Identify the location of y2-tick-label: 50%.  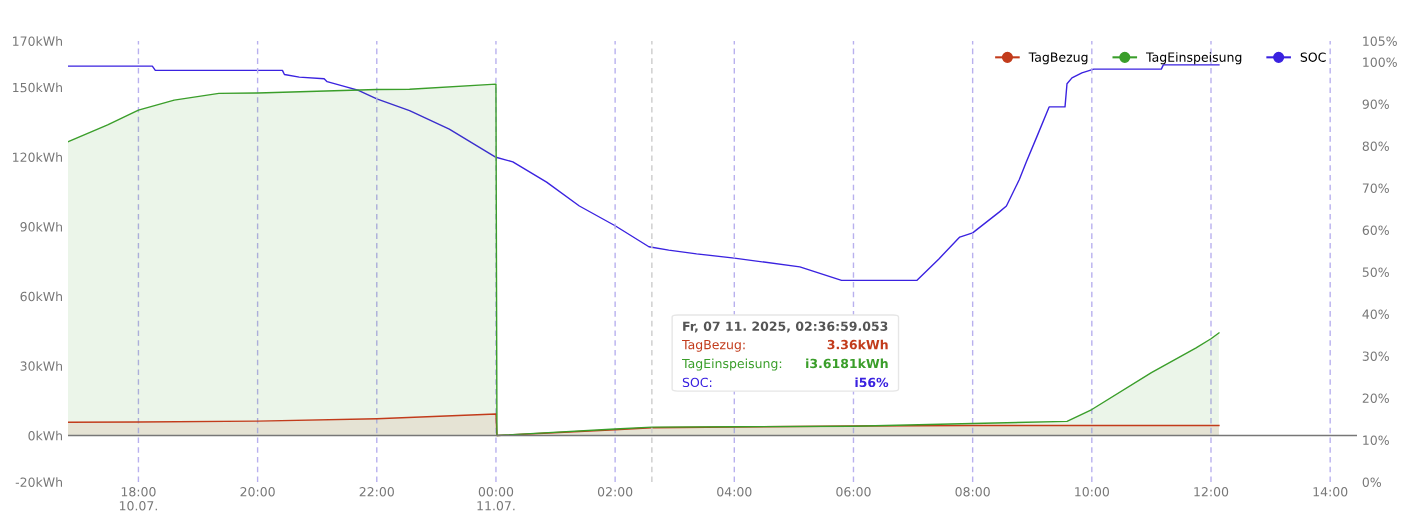
(1375, 272).